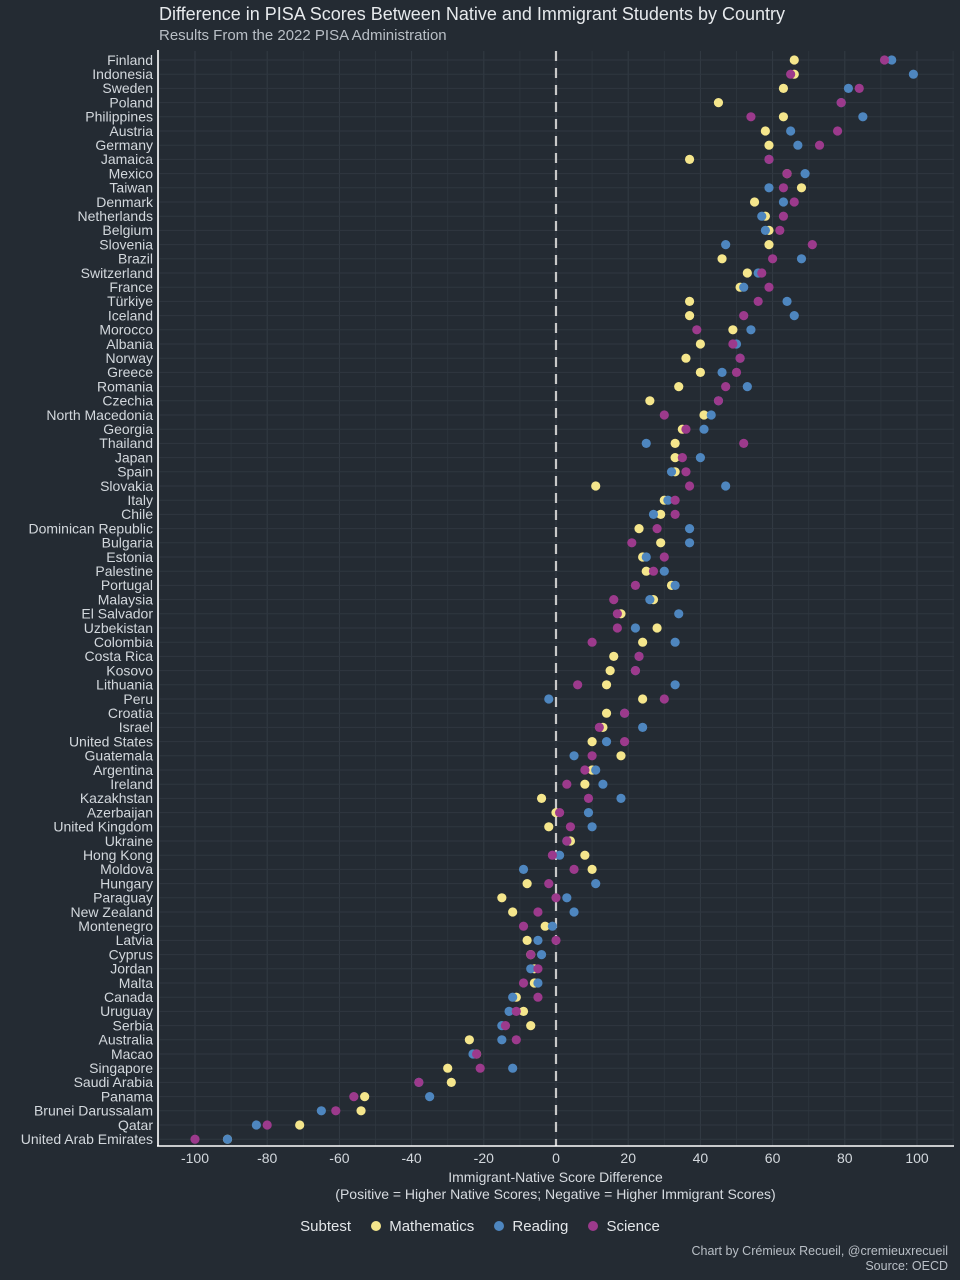 This screenshot has height=1280, width=960. What do you see at coordinates (131, 188) in the screenshot?
I see `y-tick-label: Taiwan` at bounding box center [131, 188].